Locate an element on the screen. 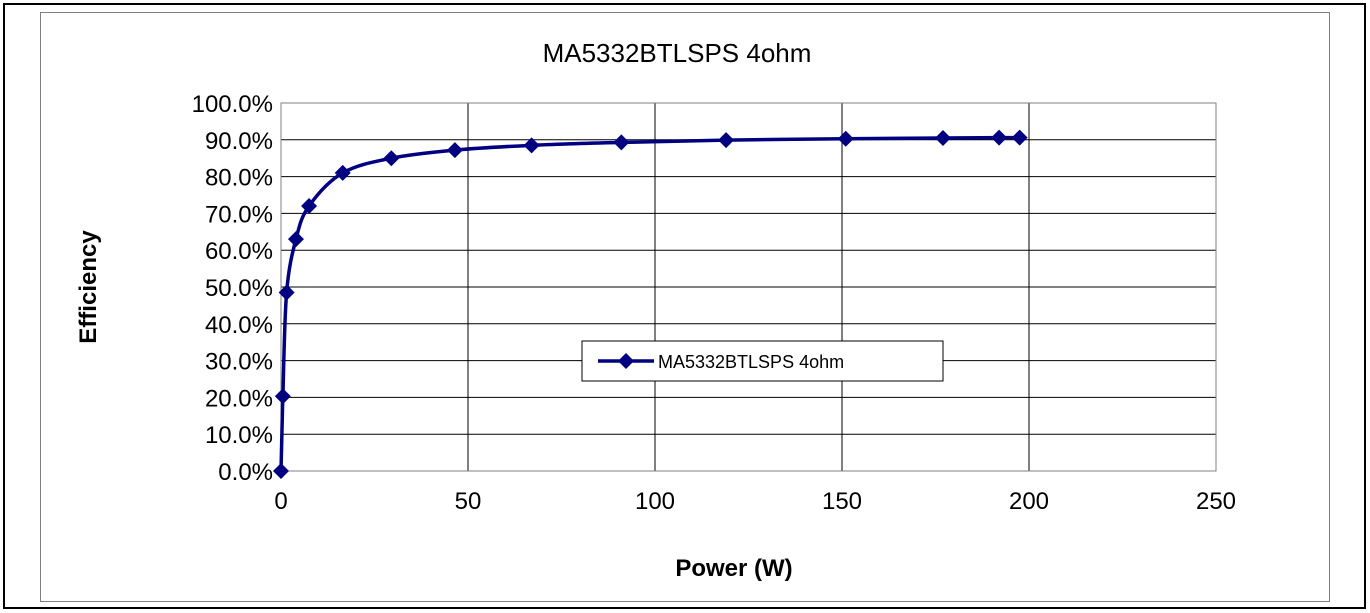 The image size is (1370, 613). y-tick-label: 50.0% is located at coordinates (239, 288).